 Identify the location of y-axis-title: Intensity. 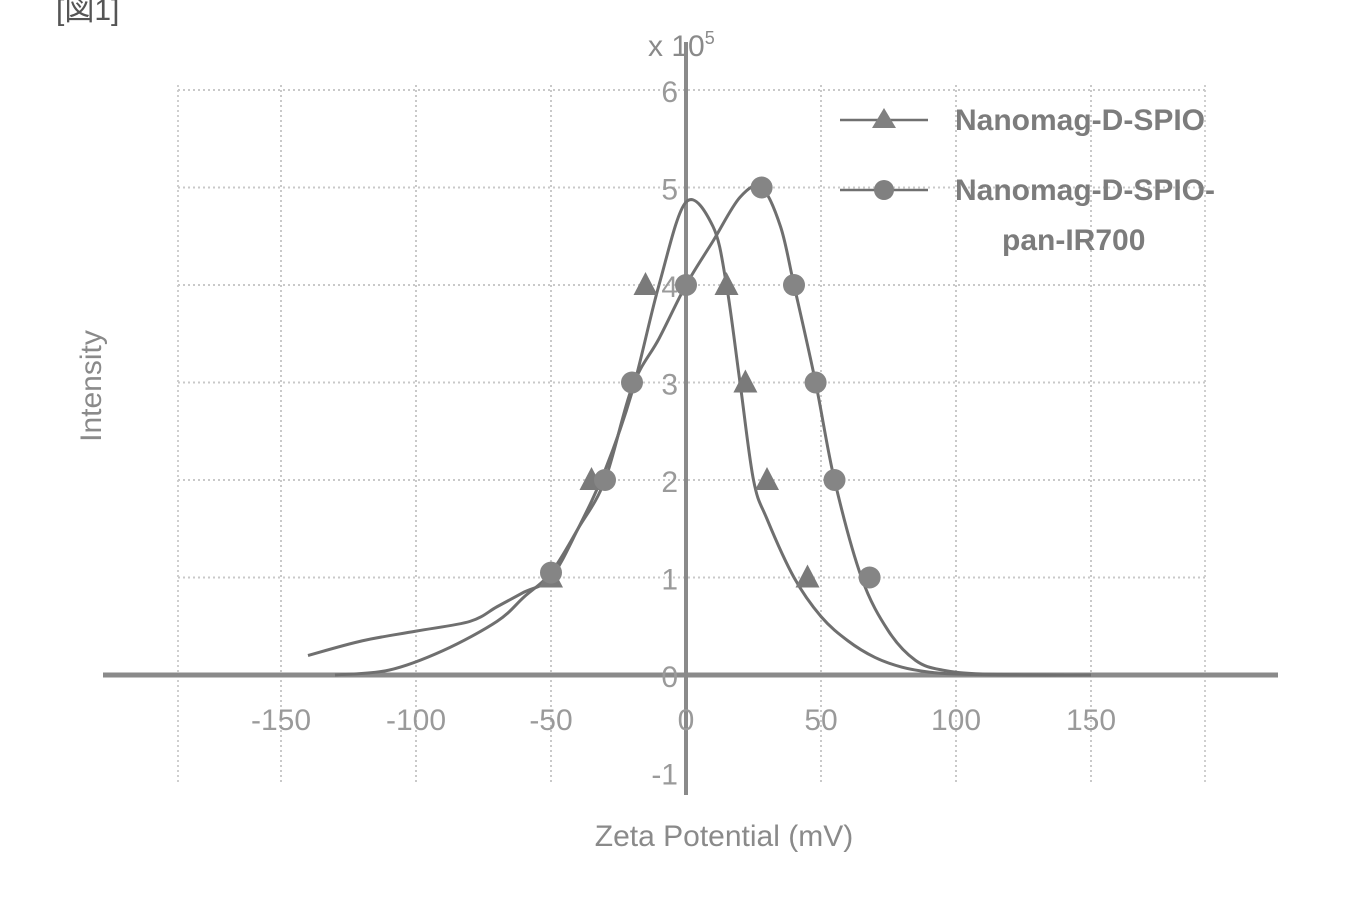
(91, 386).